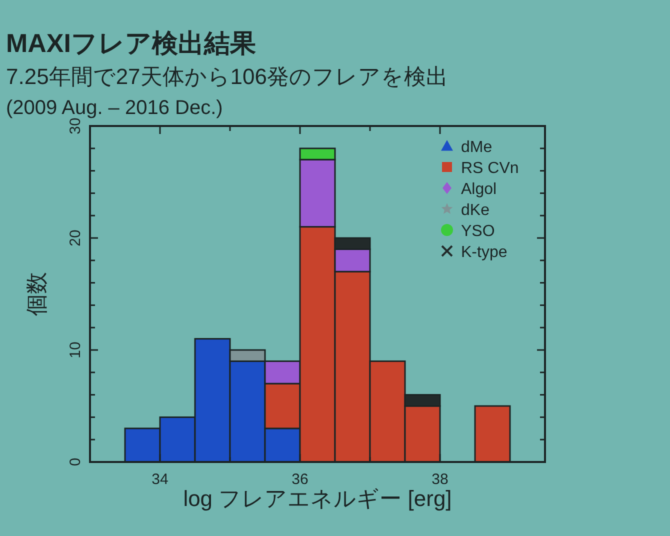 Image resolution: width=670 pixels, height=536 pixels. What do you see at coordinates (160, 479) in the screenshot?
I see `x-tick-label: 34` at bounding box center [160, 479].